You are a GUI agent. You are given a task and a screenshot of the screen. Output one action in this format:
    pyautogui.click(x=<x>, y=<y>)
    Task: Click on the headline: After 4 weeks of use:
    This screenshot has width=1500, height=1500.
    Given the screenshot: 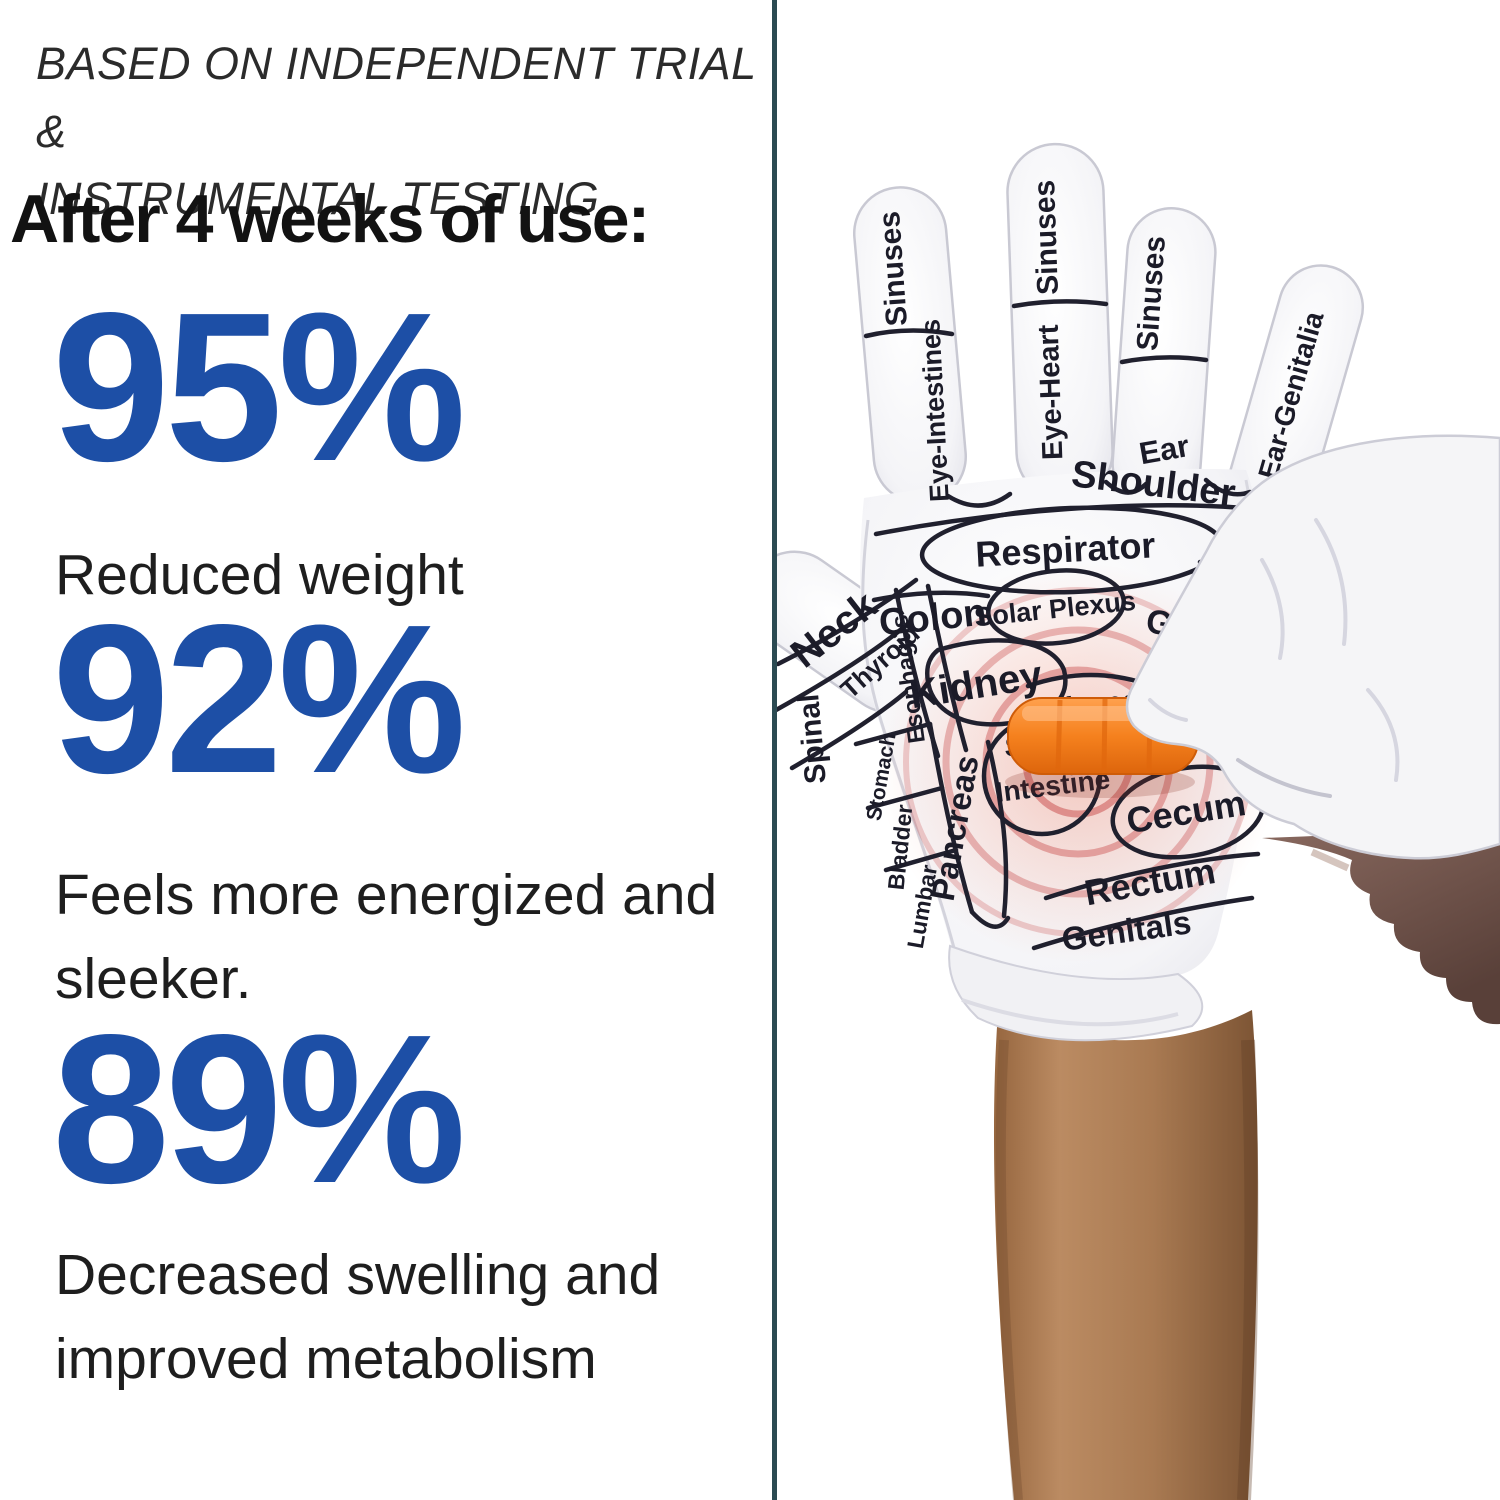 What is the action you would take?
    pyautogui.click(x=330, y=219)
    